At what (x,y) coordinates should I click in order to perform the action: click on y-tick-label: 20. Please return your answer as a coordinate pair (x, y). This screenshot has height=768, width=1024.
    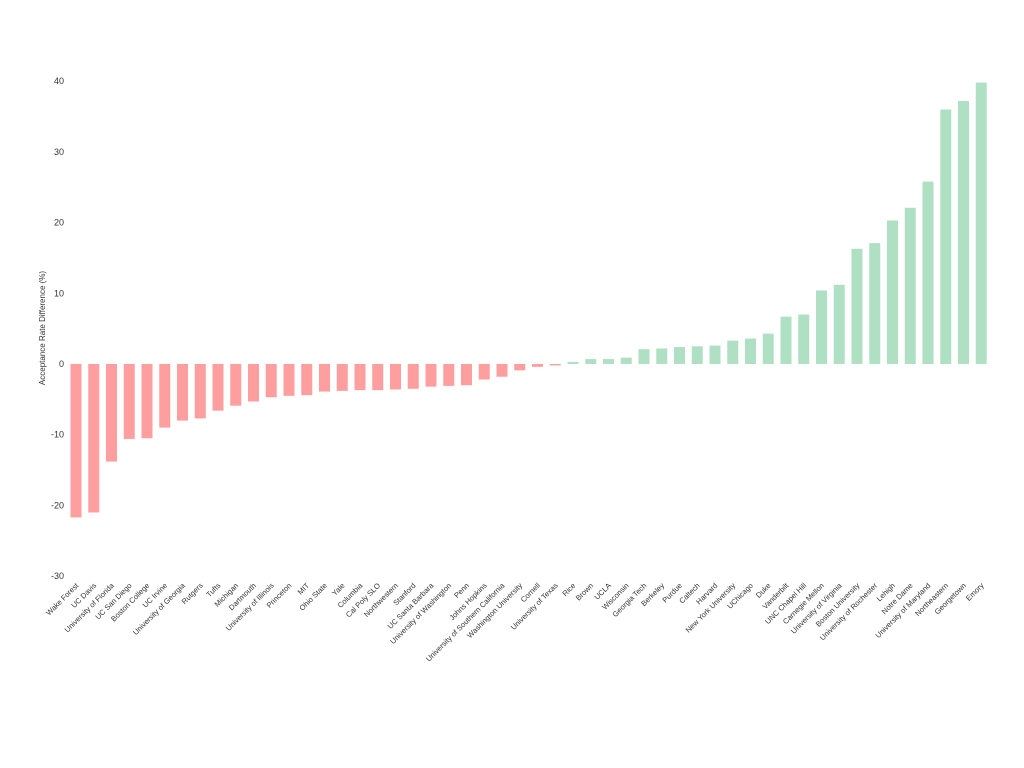
    Looking at the image, I should click on (59, 223).